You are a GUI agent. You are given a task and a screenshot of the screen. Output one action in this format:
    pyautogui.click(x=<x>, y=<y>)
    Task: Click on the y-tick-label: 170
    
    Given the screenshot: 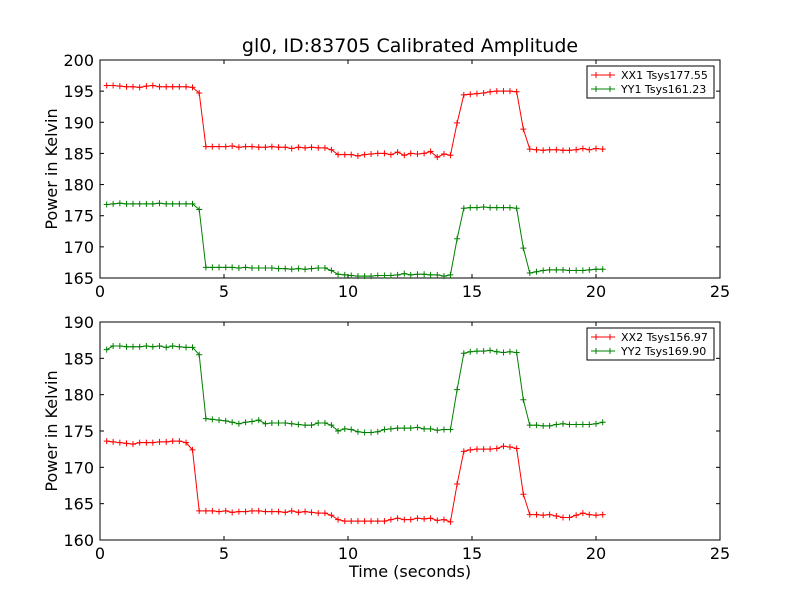 What is the action you would take?
    pyautogui.click(x=78, y=467)
    